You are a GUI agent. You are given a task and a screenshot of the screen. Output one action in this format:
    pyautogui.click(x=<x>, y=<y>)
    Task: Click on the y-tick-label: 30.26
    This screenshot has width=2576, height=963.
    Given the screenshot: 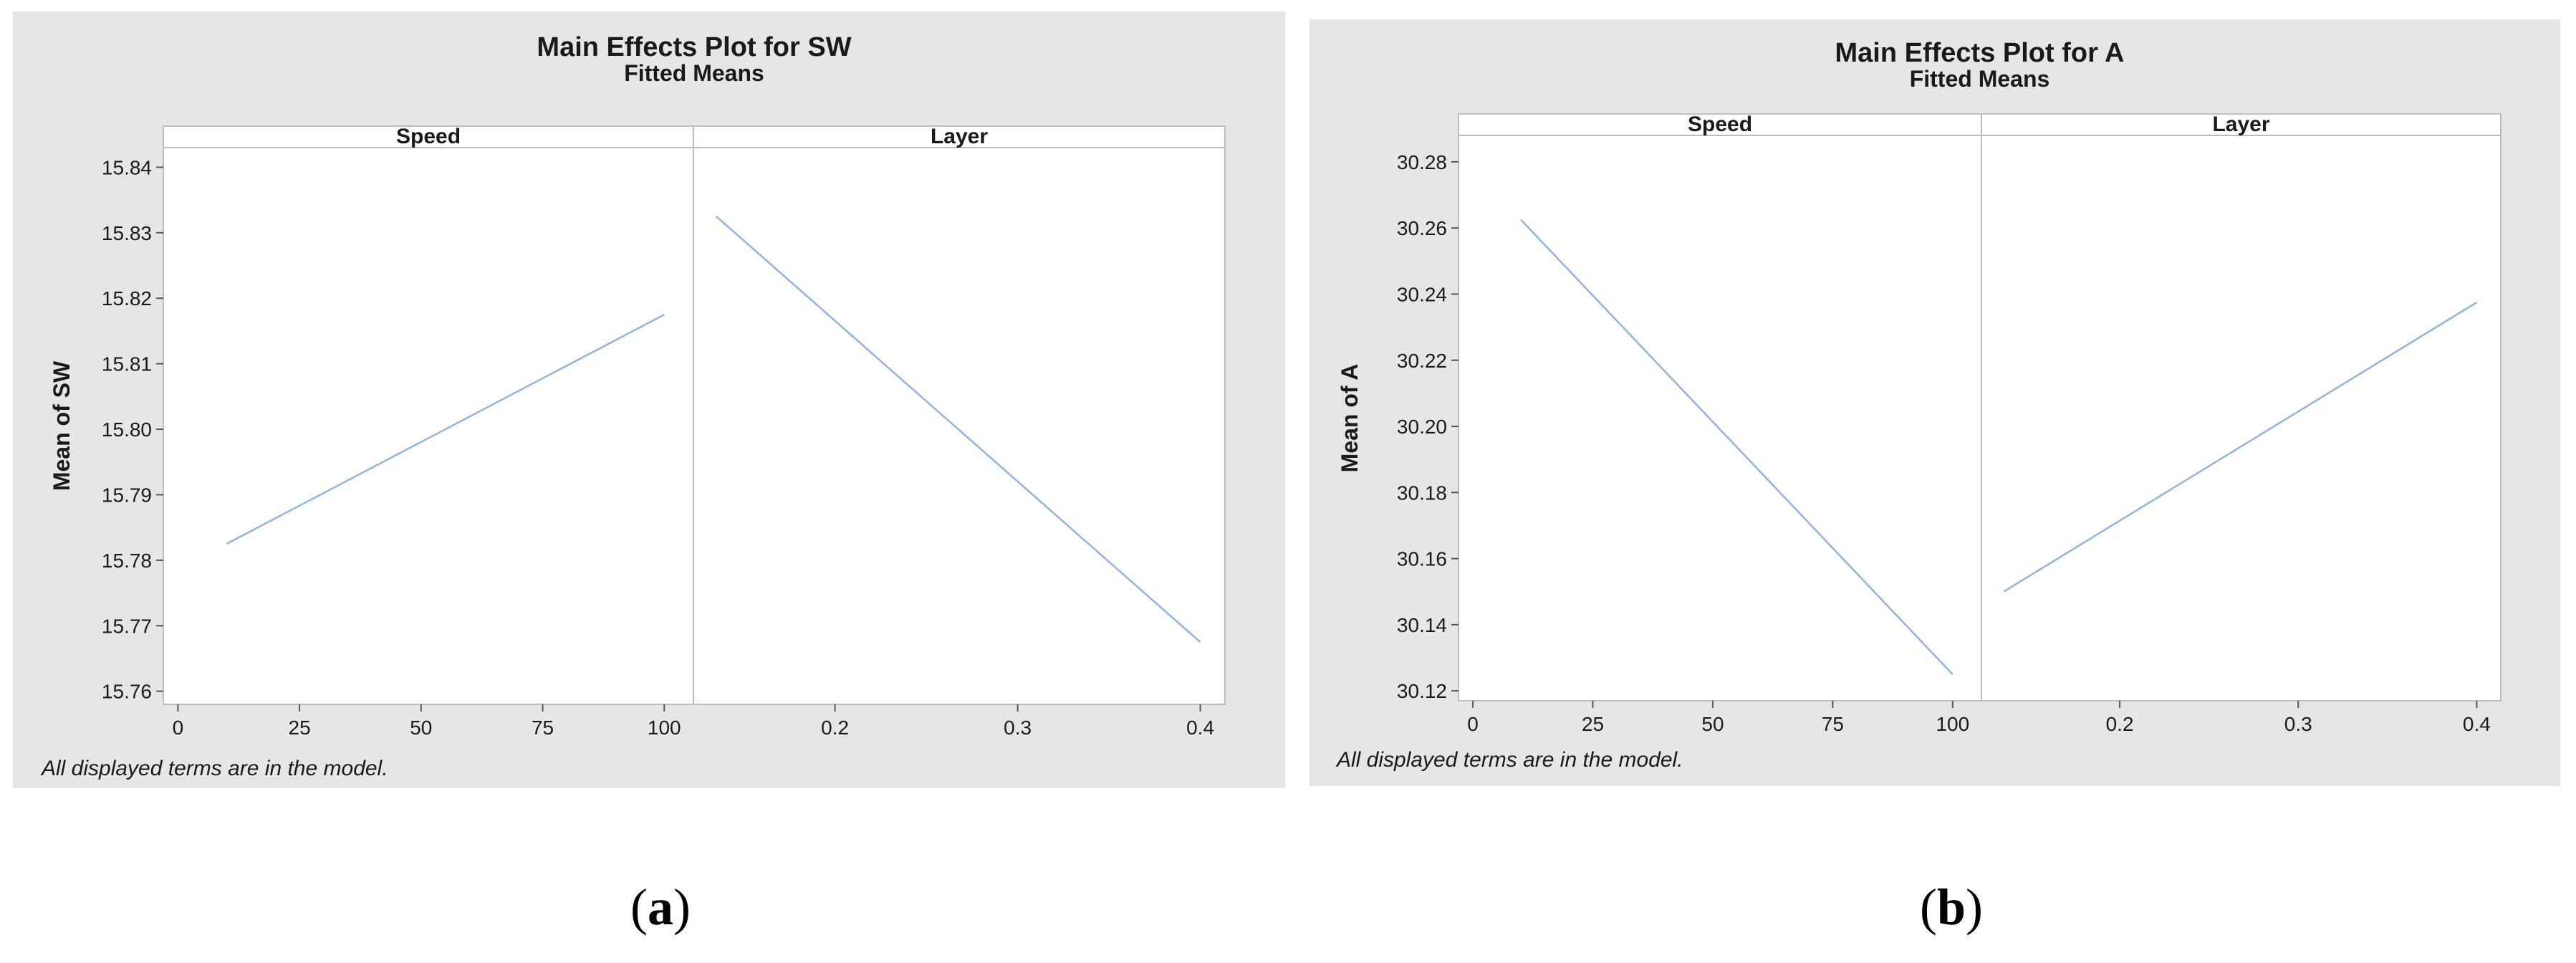 What is the action you would take?
    pyautogui.click(x=1422, y=228)
    